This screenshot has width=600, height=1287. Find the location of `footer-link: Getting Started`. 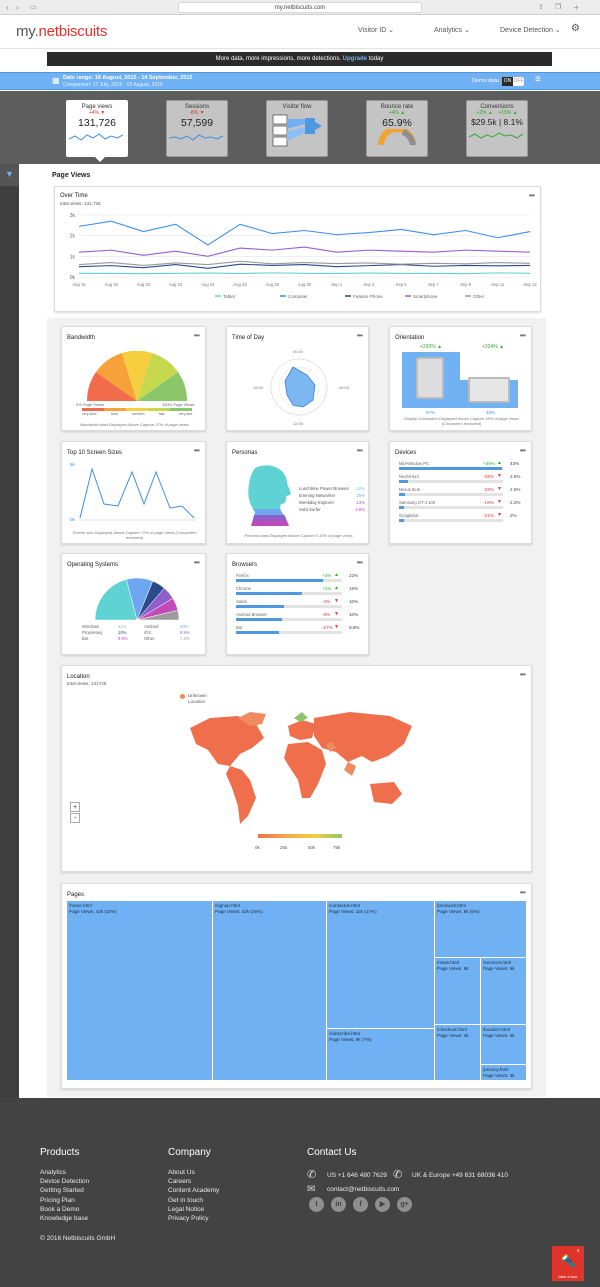

footer-link: Getting Started is located at coordinates (62, 1191).